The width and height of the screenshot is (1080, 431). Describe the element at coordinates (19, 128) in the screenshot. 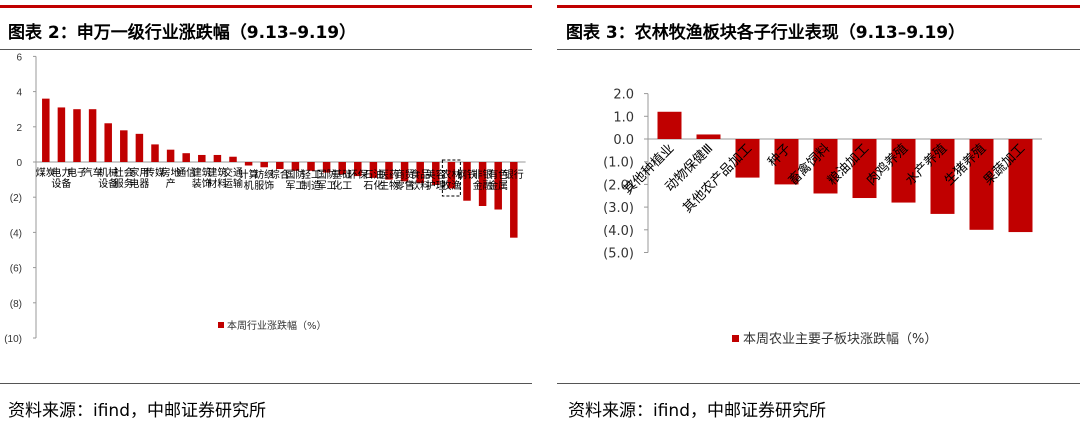

I see `y-tick-label: 2` at that location.